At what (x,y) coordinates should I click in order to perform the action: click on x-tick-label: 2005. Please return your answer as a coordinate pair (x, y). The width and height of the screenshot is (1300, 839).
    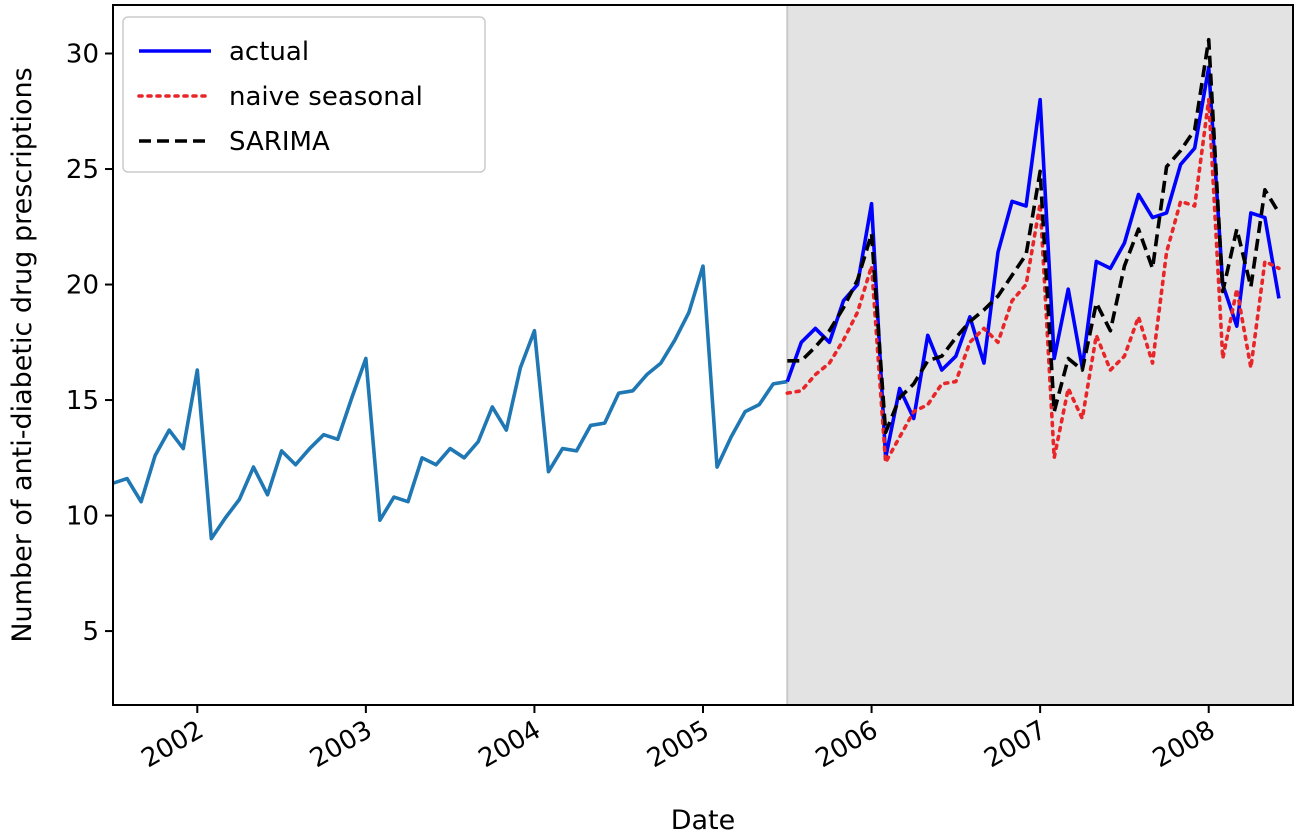
    Looking at the image, I should click on (678, 744).